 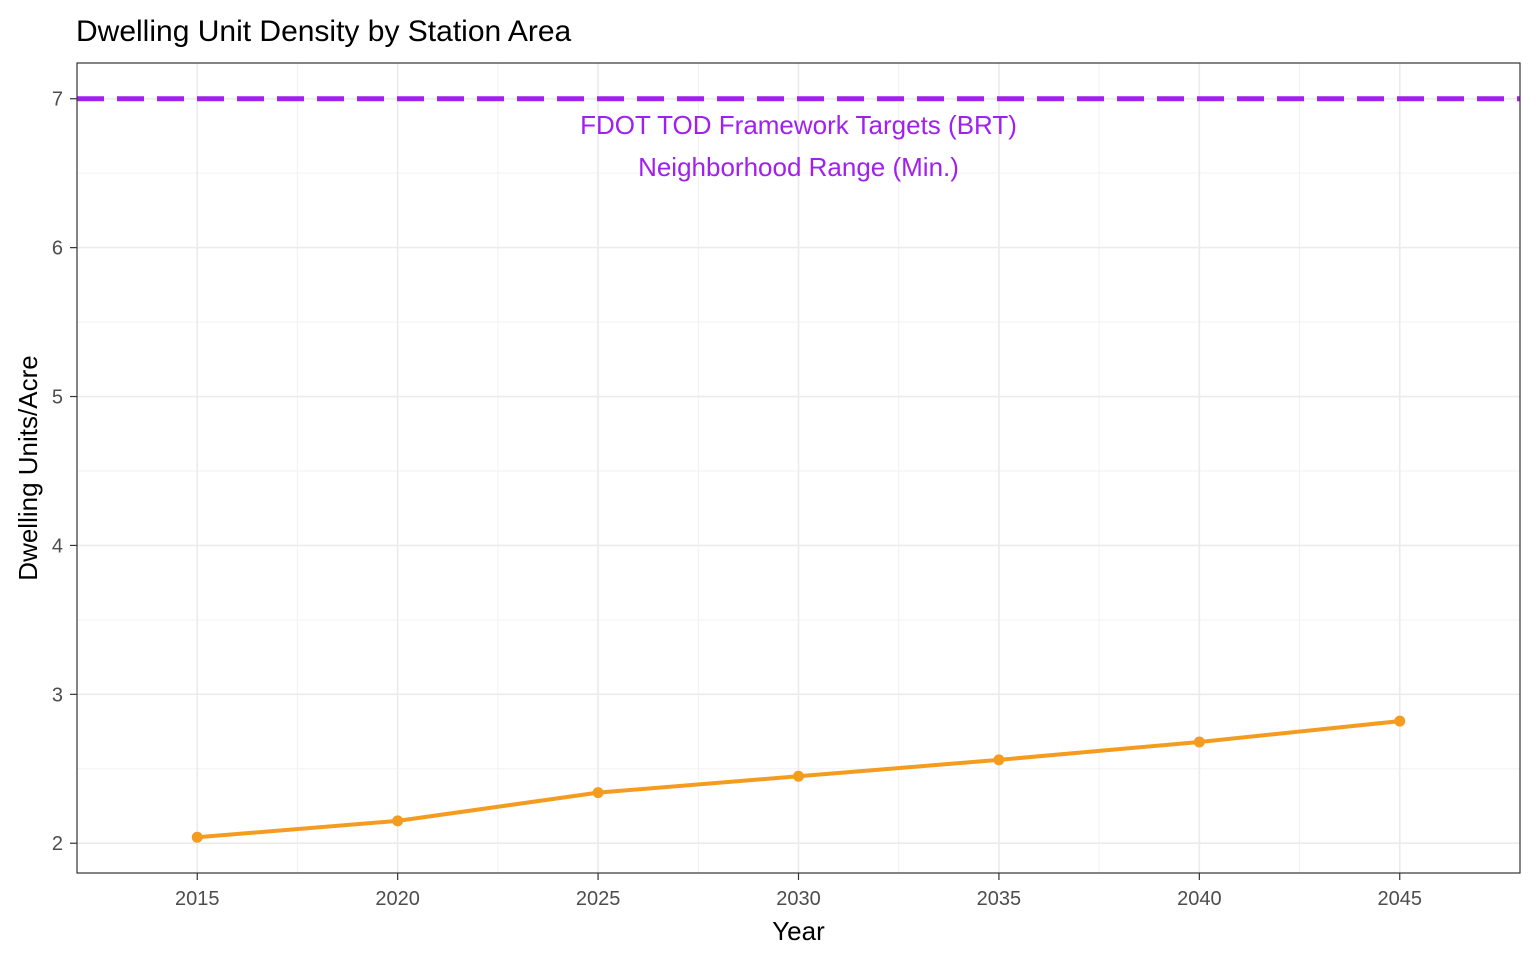 I want to click on x-axis: 2015 2020 2025 2030 2035 2040 2045, so click(x=798, y=891).